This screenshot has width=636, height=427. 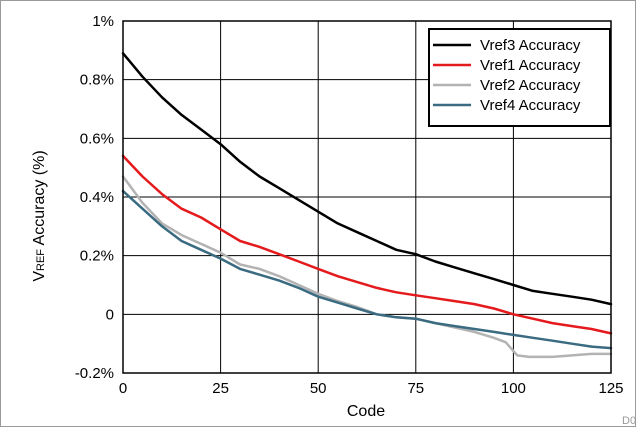 I want to click on y-tick-label: 0, so click(x=110, y=314).